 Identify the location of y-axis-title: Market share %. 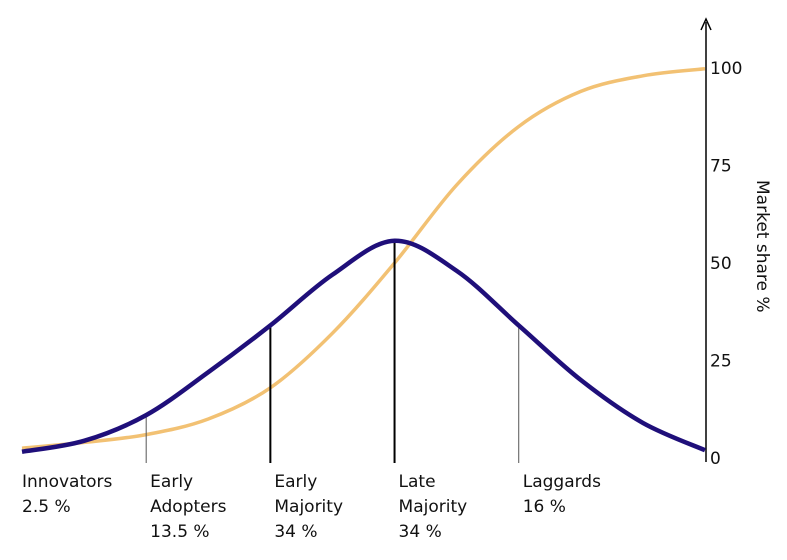
(762, 246).